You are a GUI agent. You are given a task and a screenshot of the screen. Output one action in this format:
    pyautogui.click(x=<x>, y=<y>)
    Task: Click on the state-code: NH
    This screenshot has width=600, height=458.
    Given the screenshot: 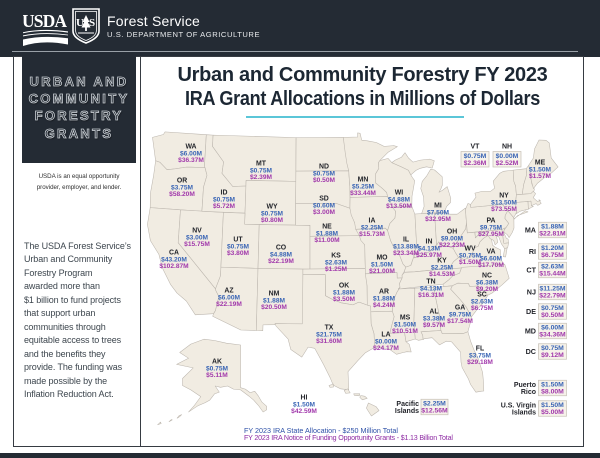 What is the action you would take?
    pyautogui.click(x=507, y=146)
    